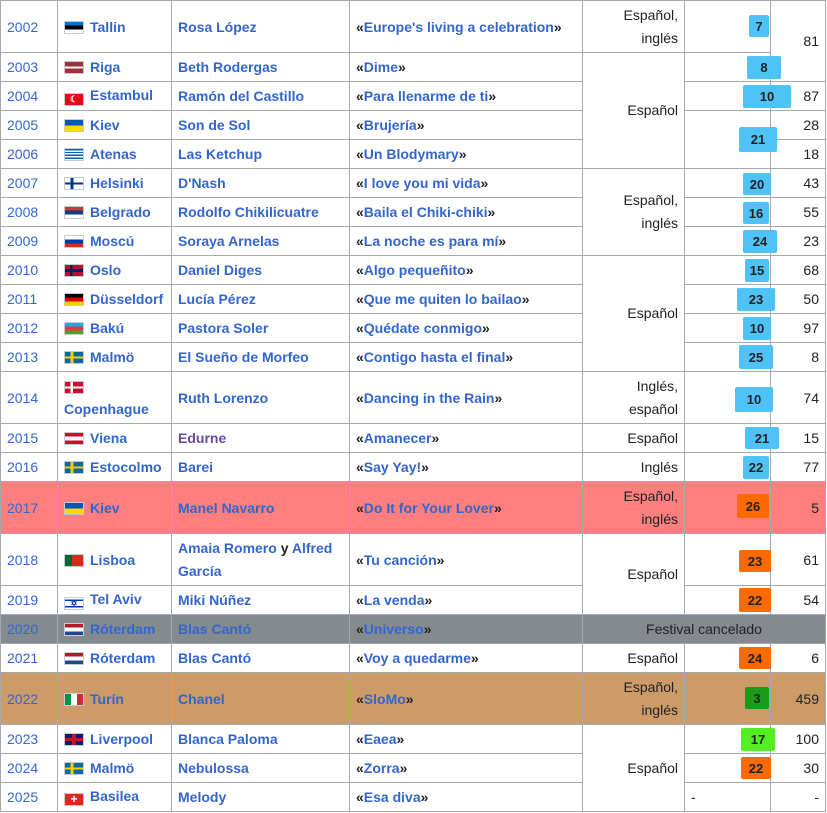  I want to click on artist-cell: Blanca Paloma, so click(260, 739).